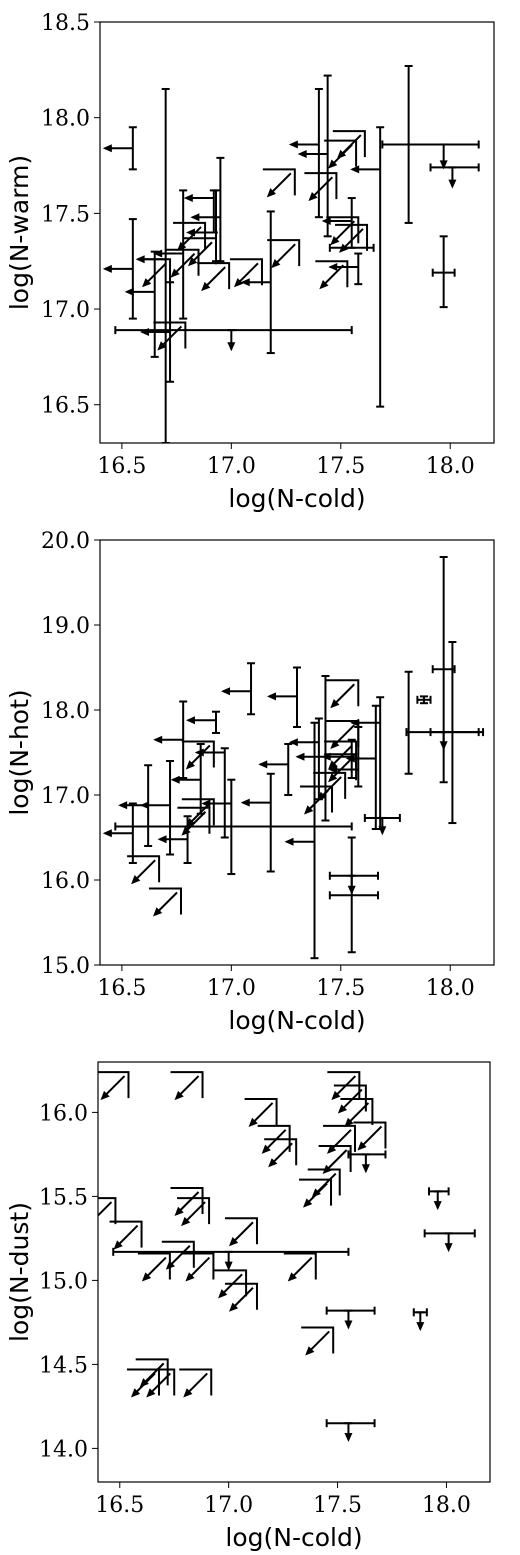  What do you see at coordinates (19, 232) in the screenshot?
I see `y-axis-label: log(N-warm)` at bounding box center [19, 232].